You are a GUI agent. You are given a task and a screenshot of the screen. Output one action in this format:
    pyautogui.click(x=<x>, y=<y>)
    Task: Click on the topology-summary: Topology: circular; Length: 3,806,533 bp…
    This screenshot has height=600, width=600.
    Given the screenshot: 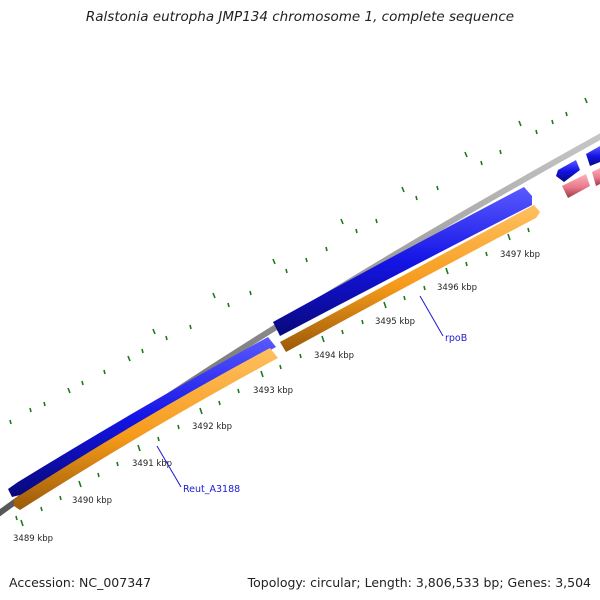 What is the action you would take?
    pyautogui.click(x=419, y=582)
    